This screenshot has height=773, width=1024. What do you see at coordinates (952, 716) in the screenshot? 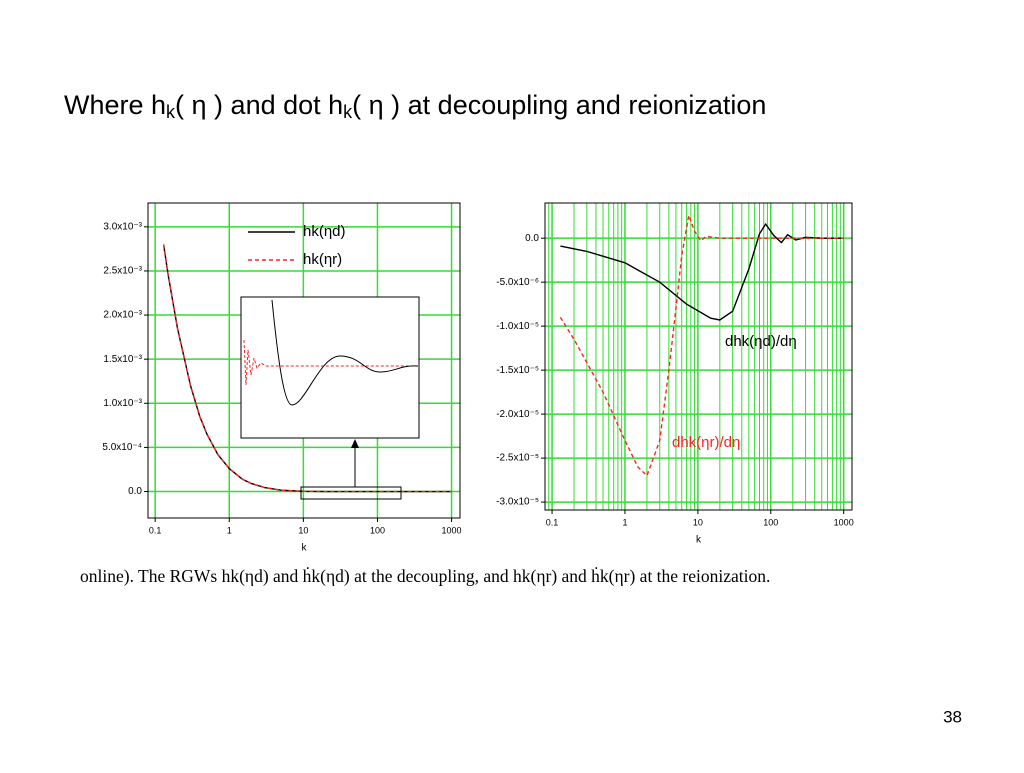
I see `page-number: 38` at bounding box center [952, 716].